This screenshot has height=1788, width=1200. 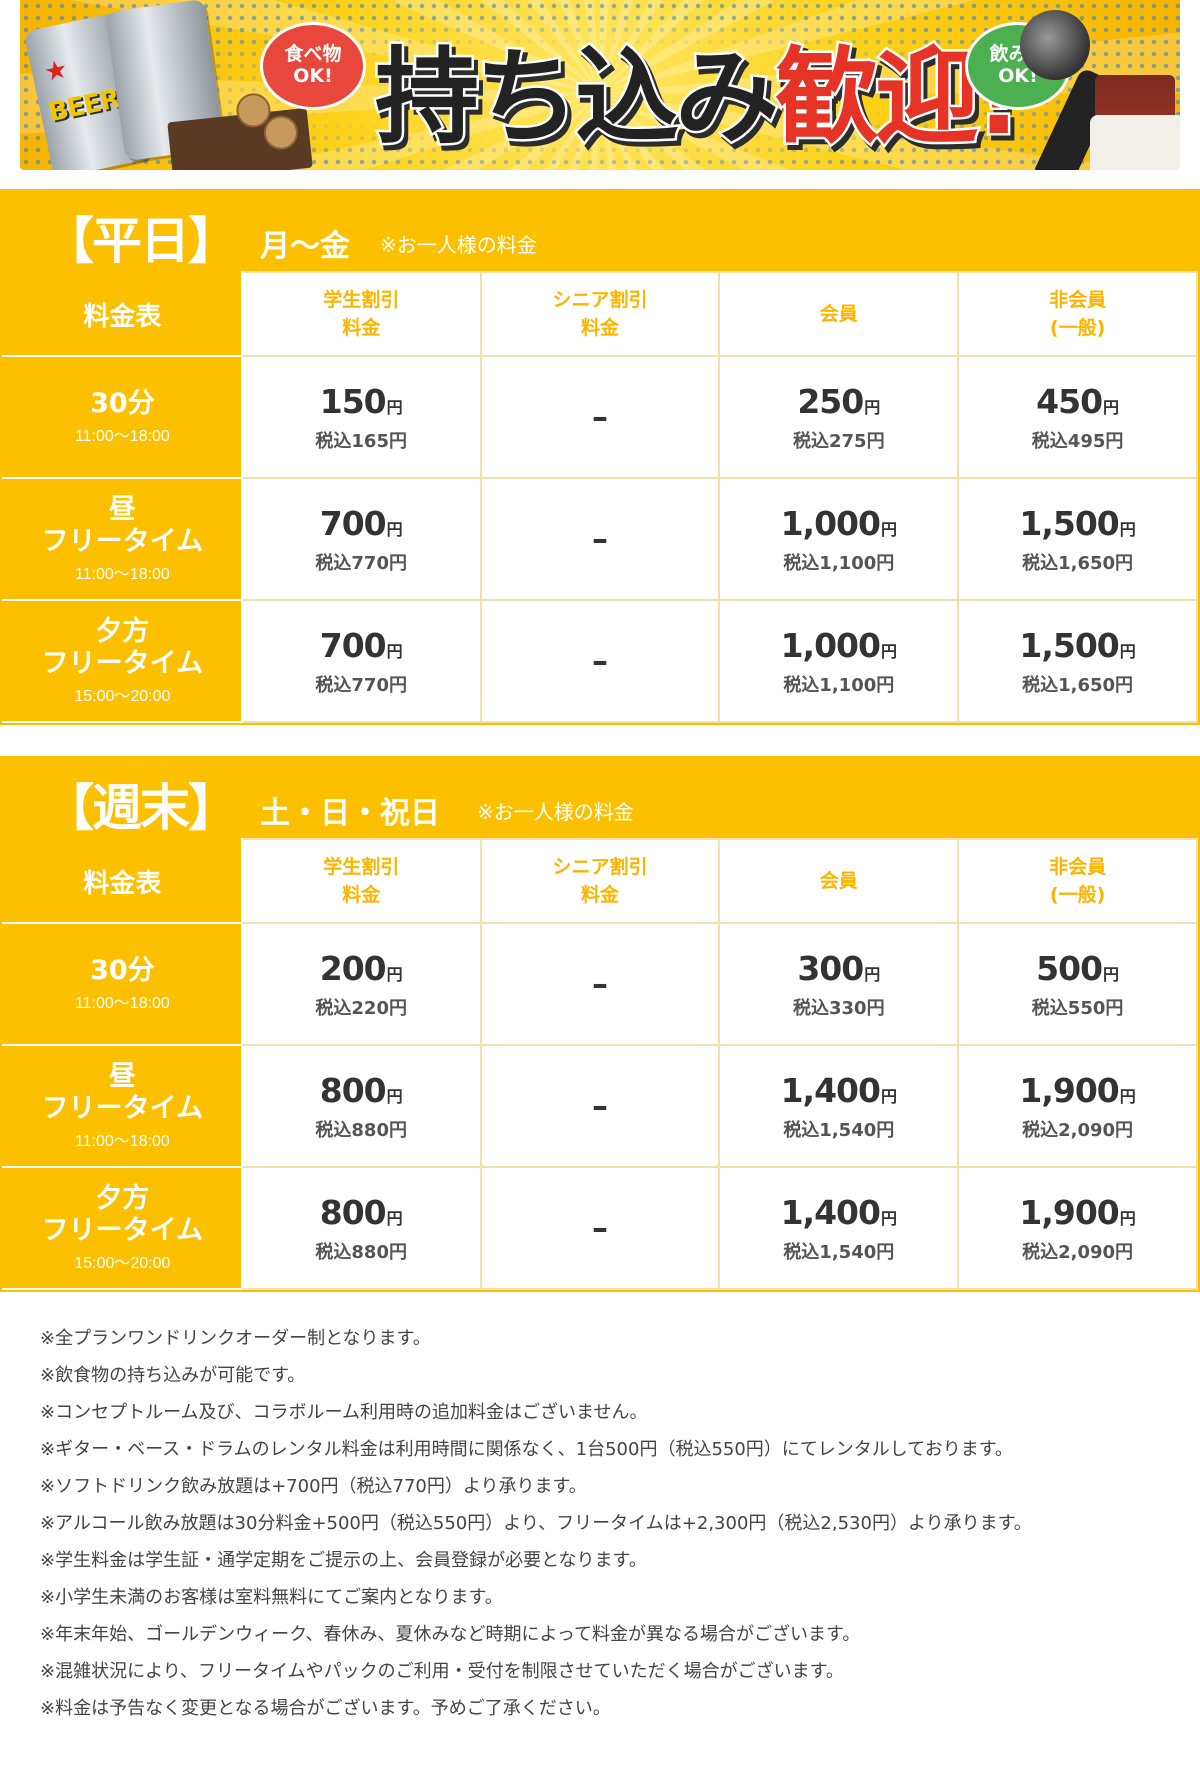 What do you see at coordinates (361, 984) in the screenshot?
I see `price-cell: 200円 税込220円` at bounding box center [361, 984].